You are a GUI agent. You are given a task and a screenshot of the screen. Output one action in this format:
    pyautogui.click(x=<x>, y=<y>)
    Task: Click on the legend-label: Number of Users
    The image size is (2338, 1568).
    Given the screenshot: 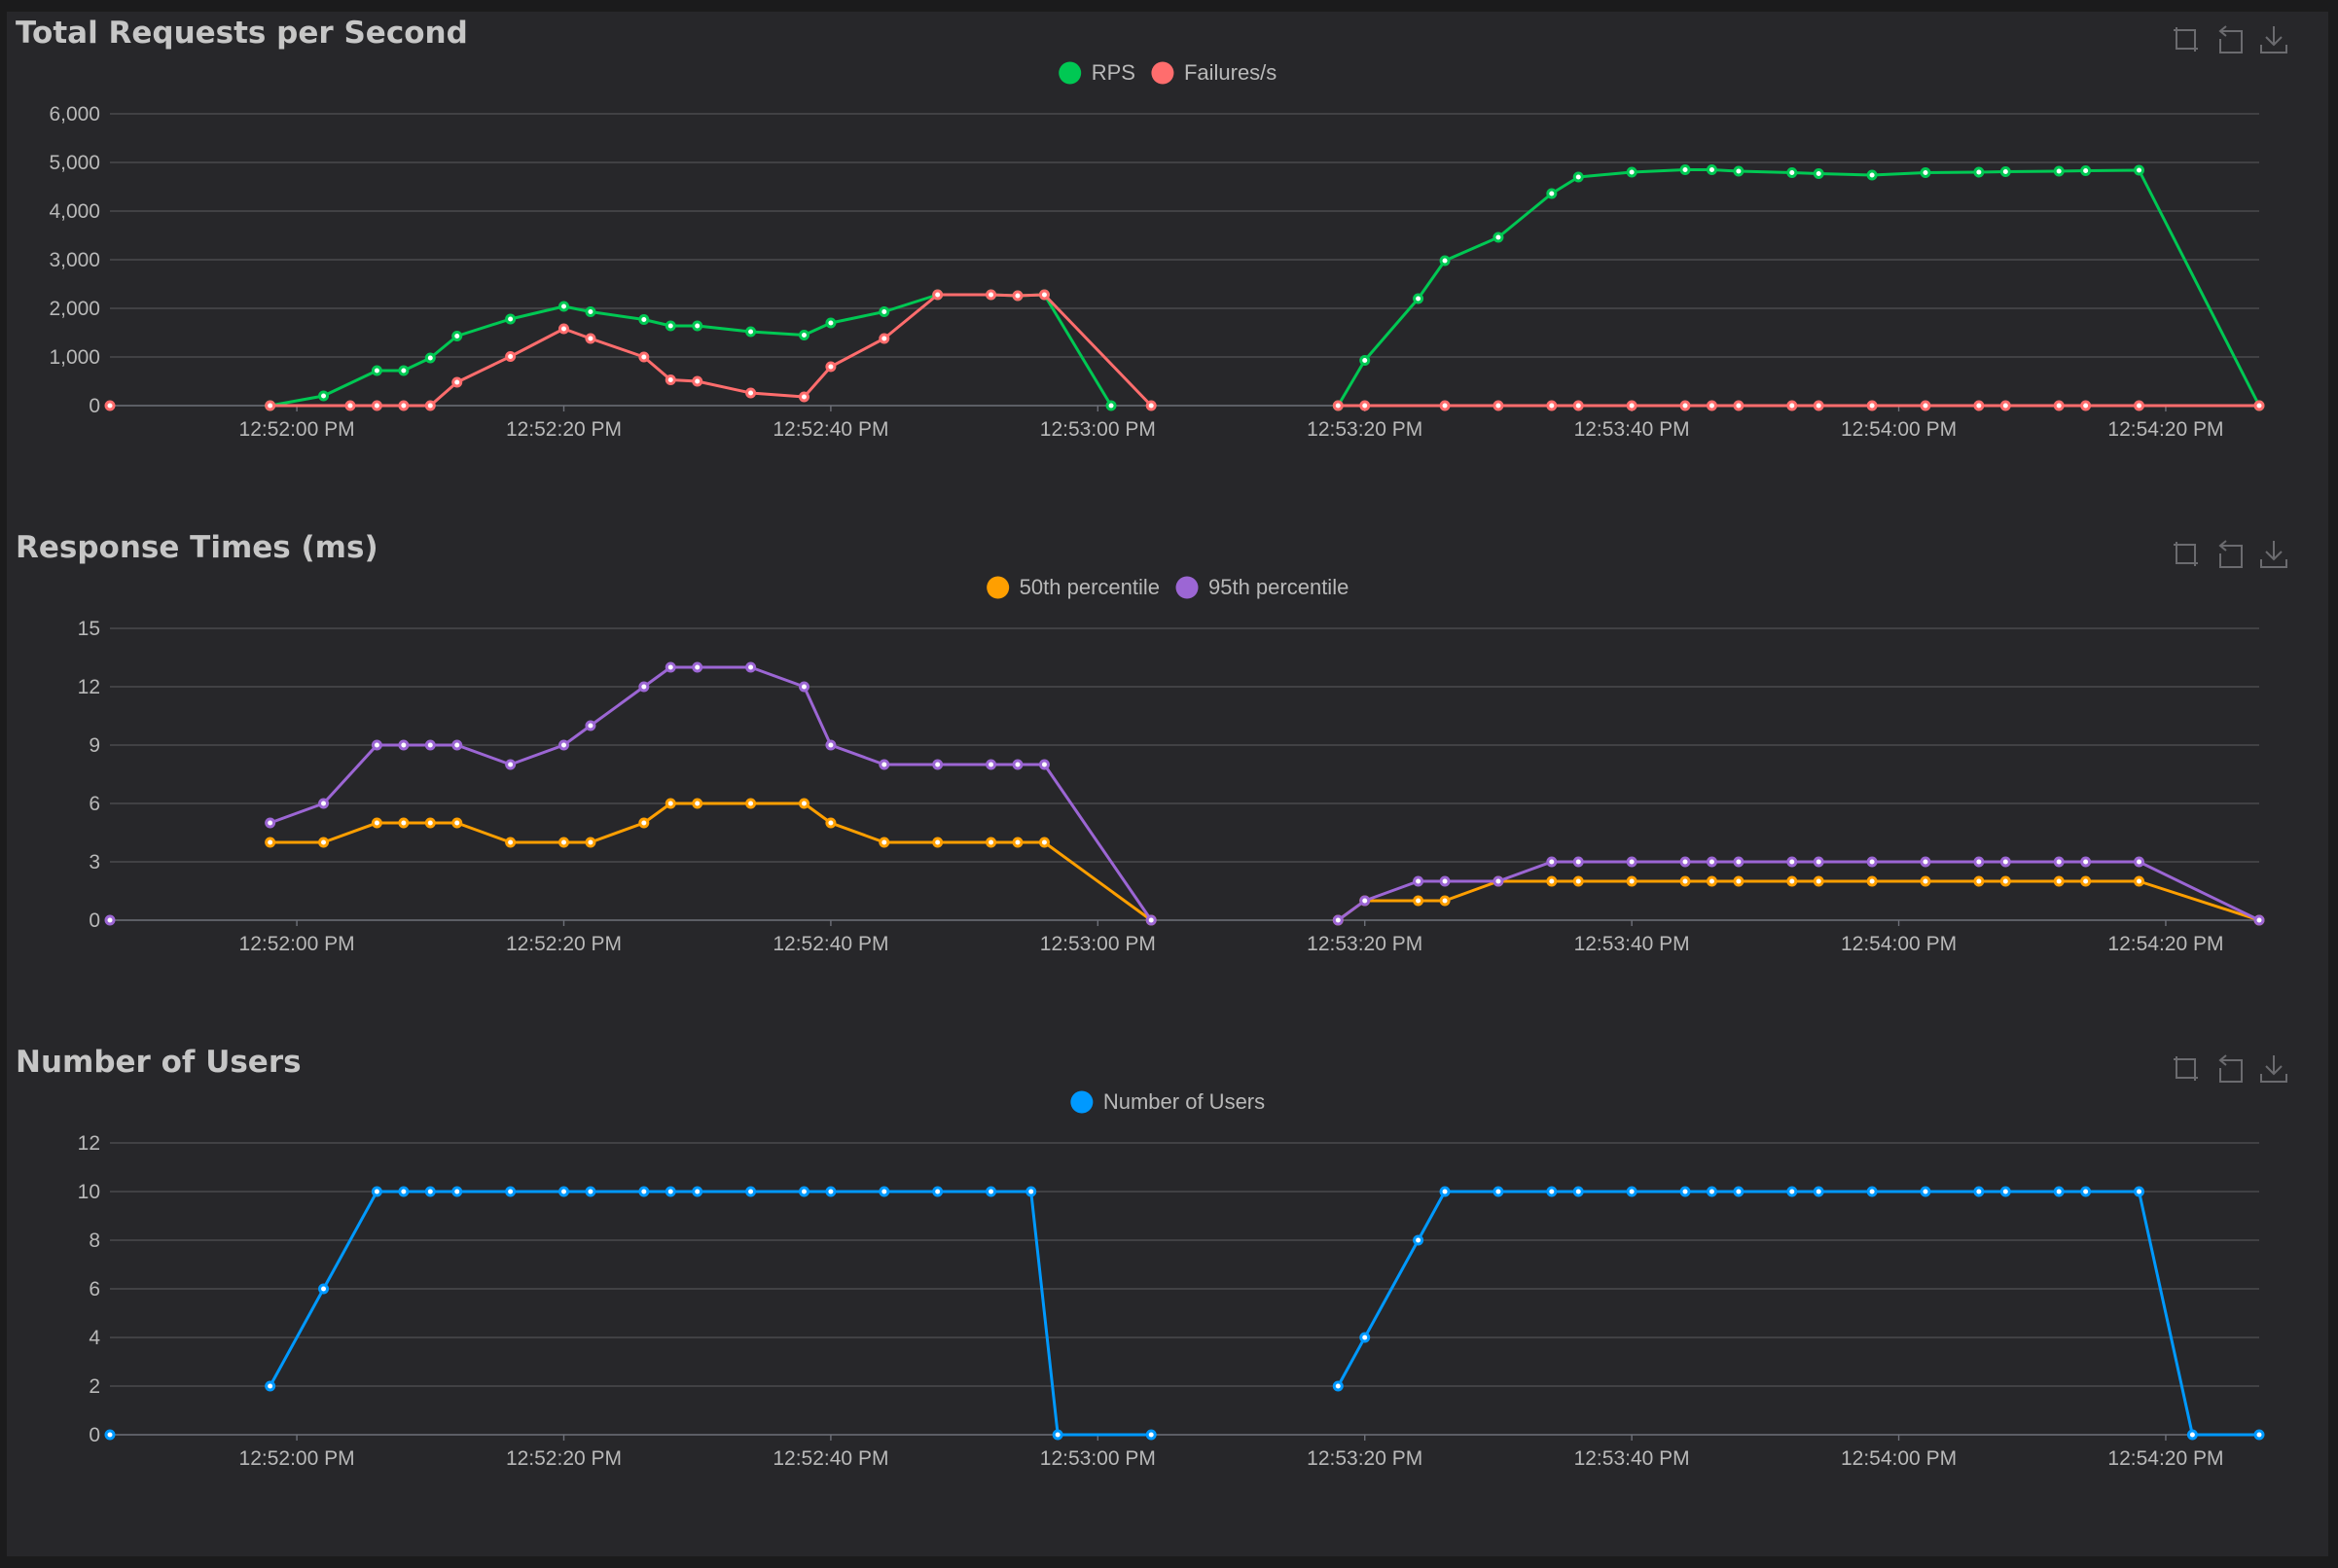 What is the action you would take?
    pyautogui.click(x=1184, y=1101)
    